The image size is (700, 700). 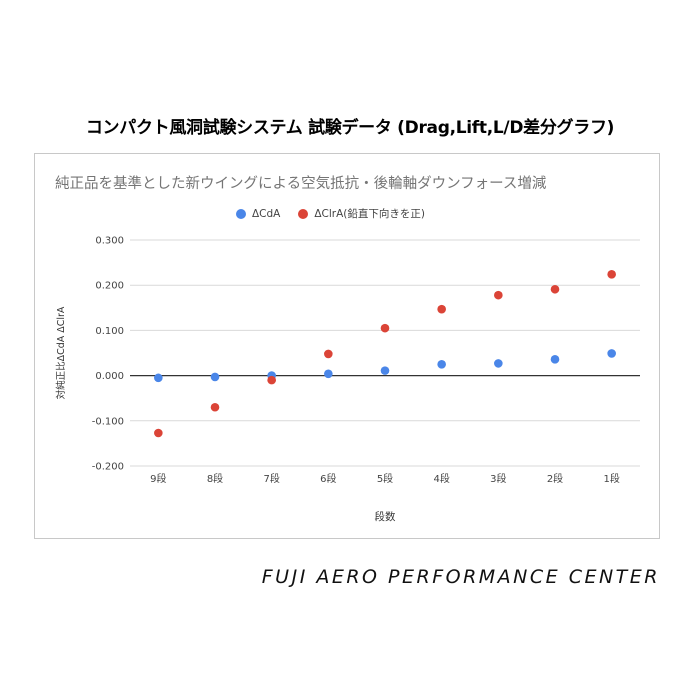 I want to click on legend: ΔCdA ΔClrA(鉛直下向きを正), so click(x=339, y=213).